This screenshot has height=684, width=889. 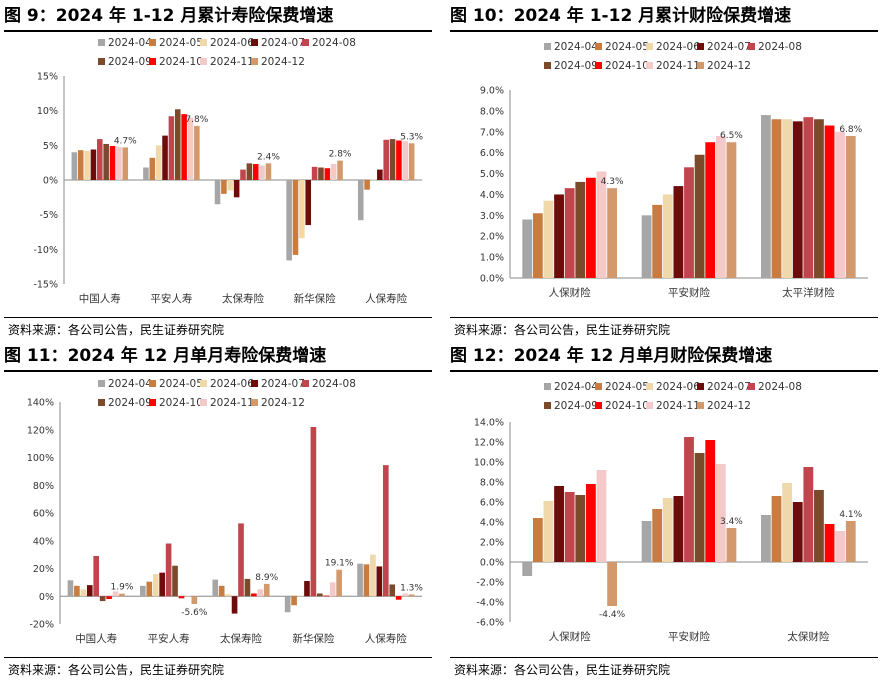 What do you see at coordinates (850, 130) in the screenshot?
I see `data-label: 6.8%` at bounding box center [850, 130].